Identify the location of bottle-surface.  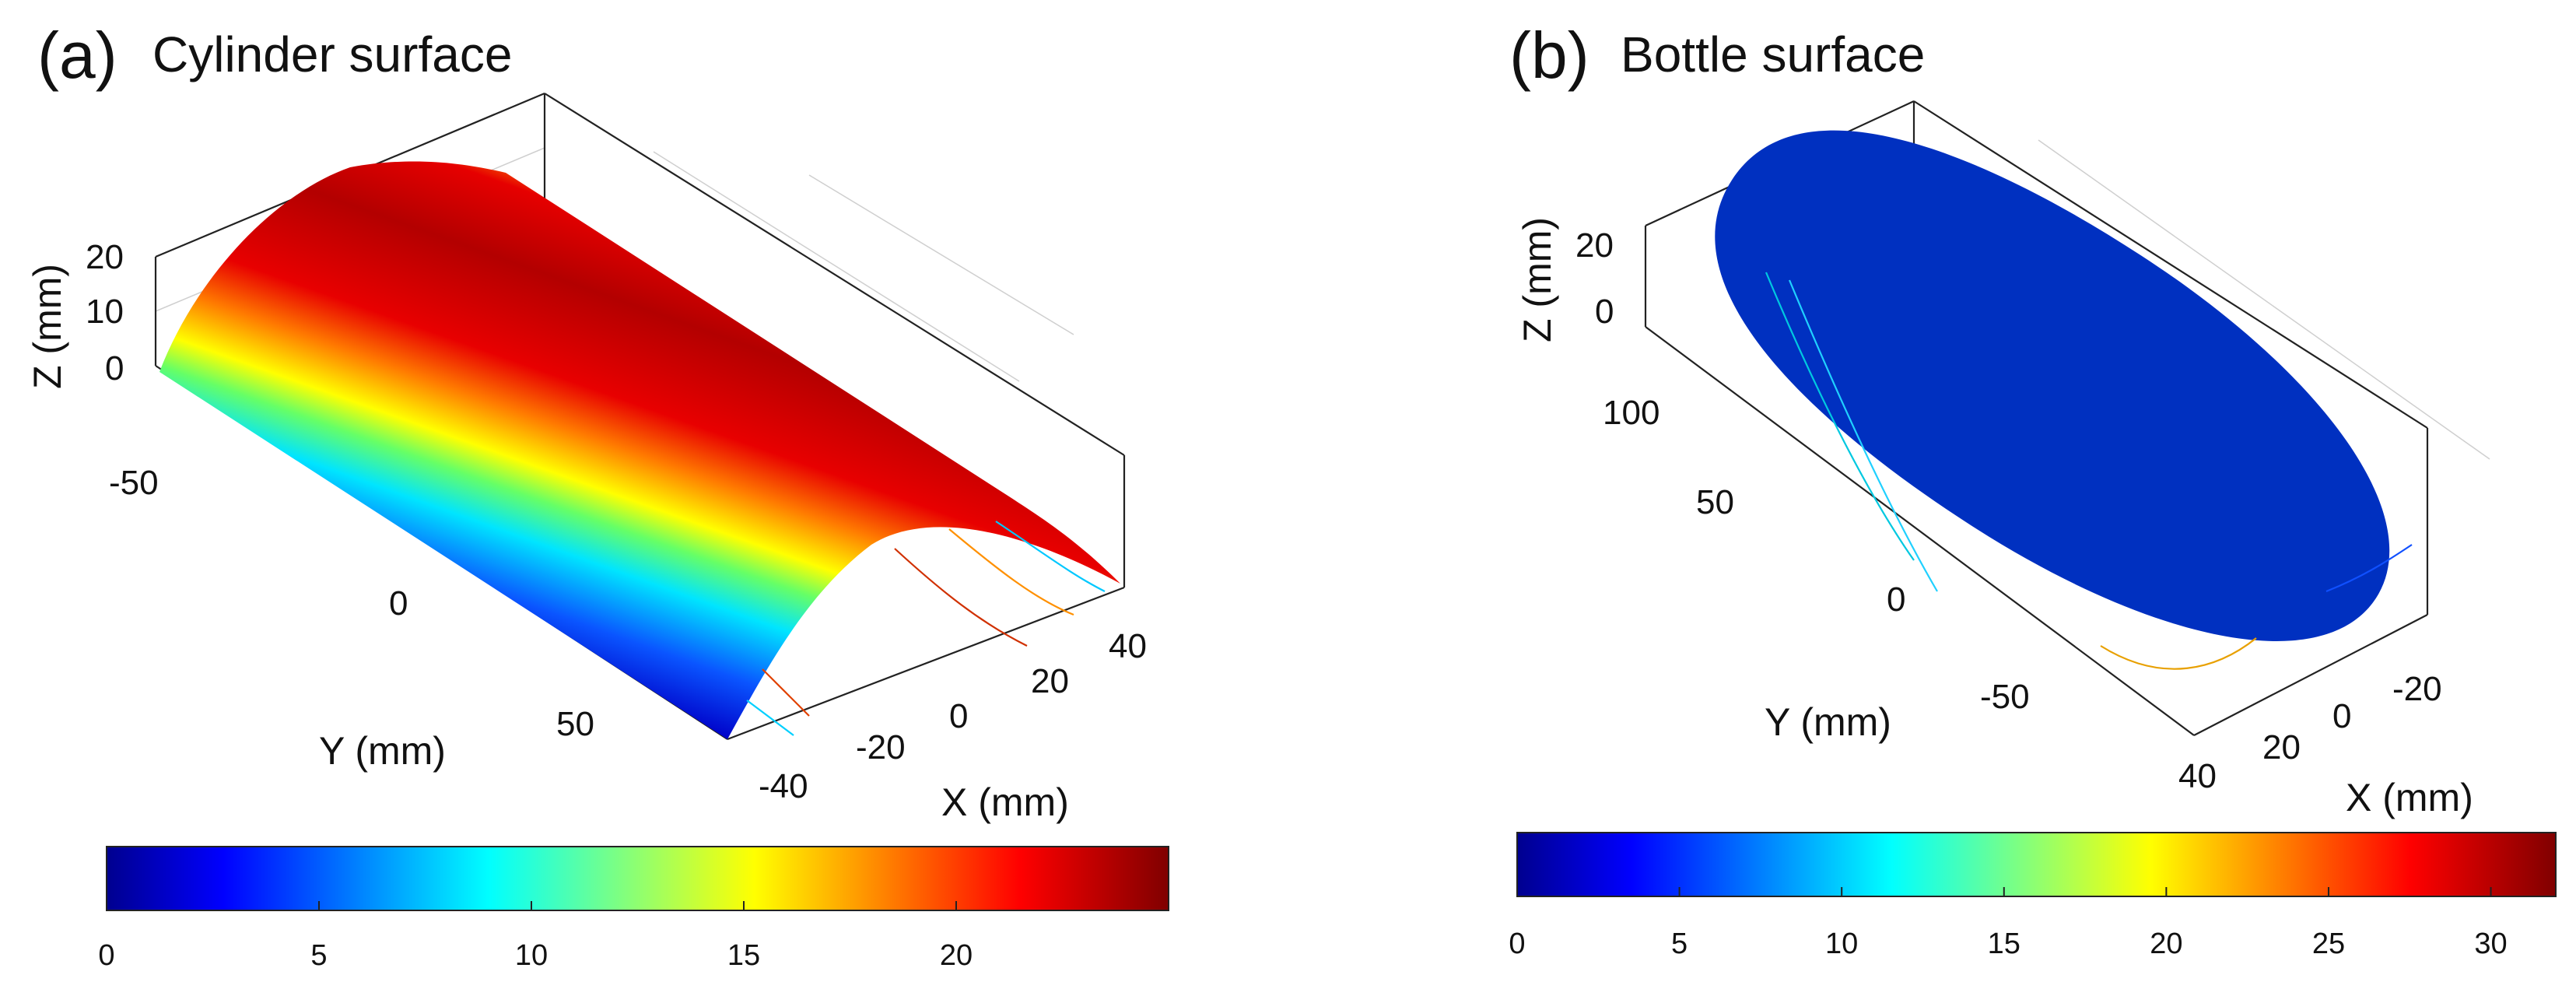
(2052, 385).